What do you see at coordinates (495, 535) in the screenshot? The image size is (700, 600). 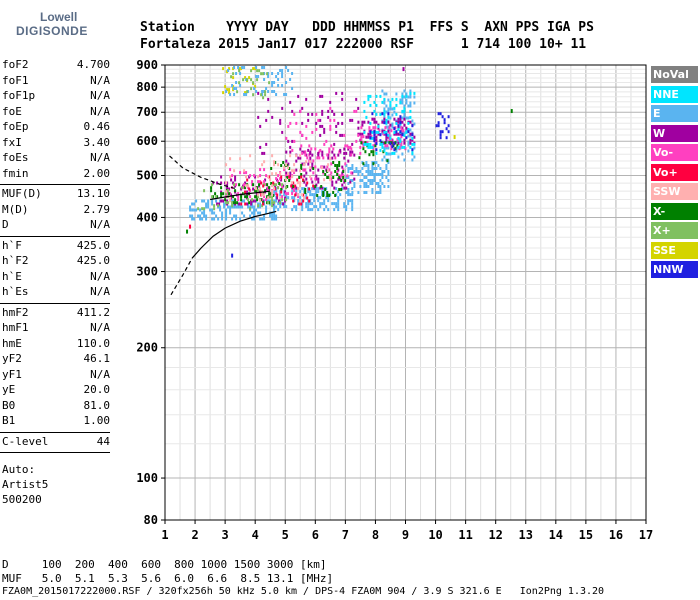 I see `x-tick-label: 12` at bounding box center [495, 535].